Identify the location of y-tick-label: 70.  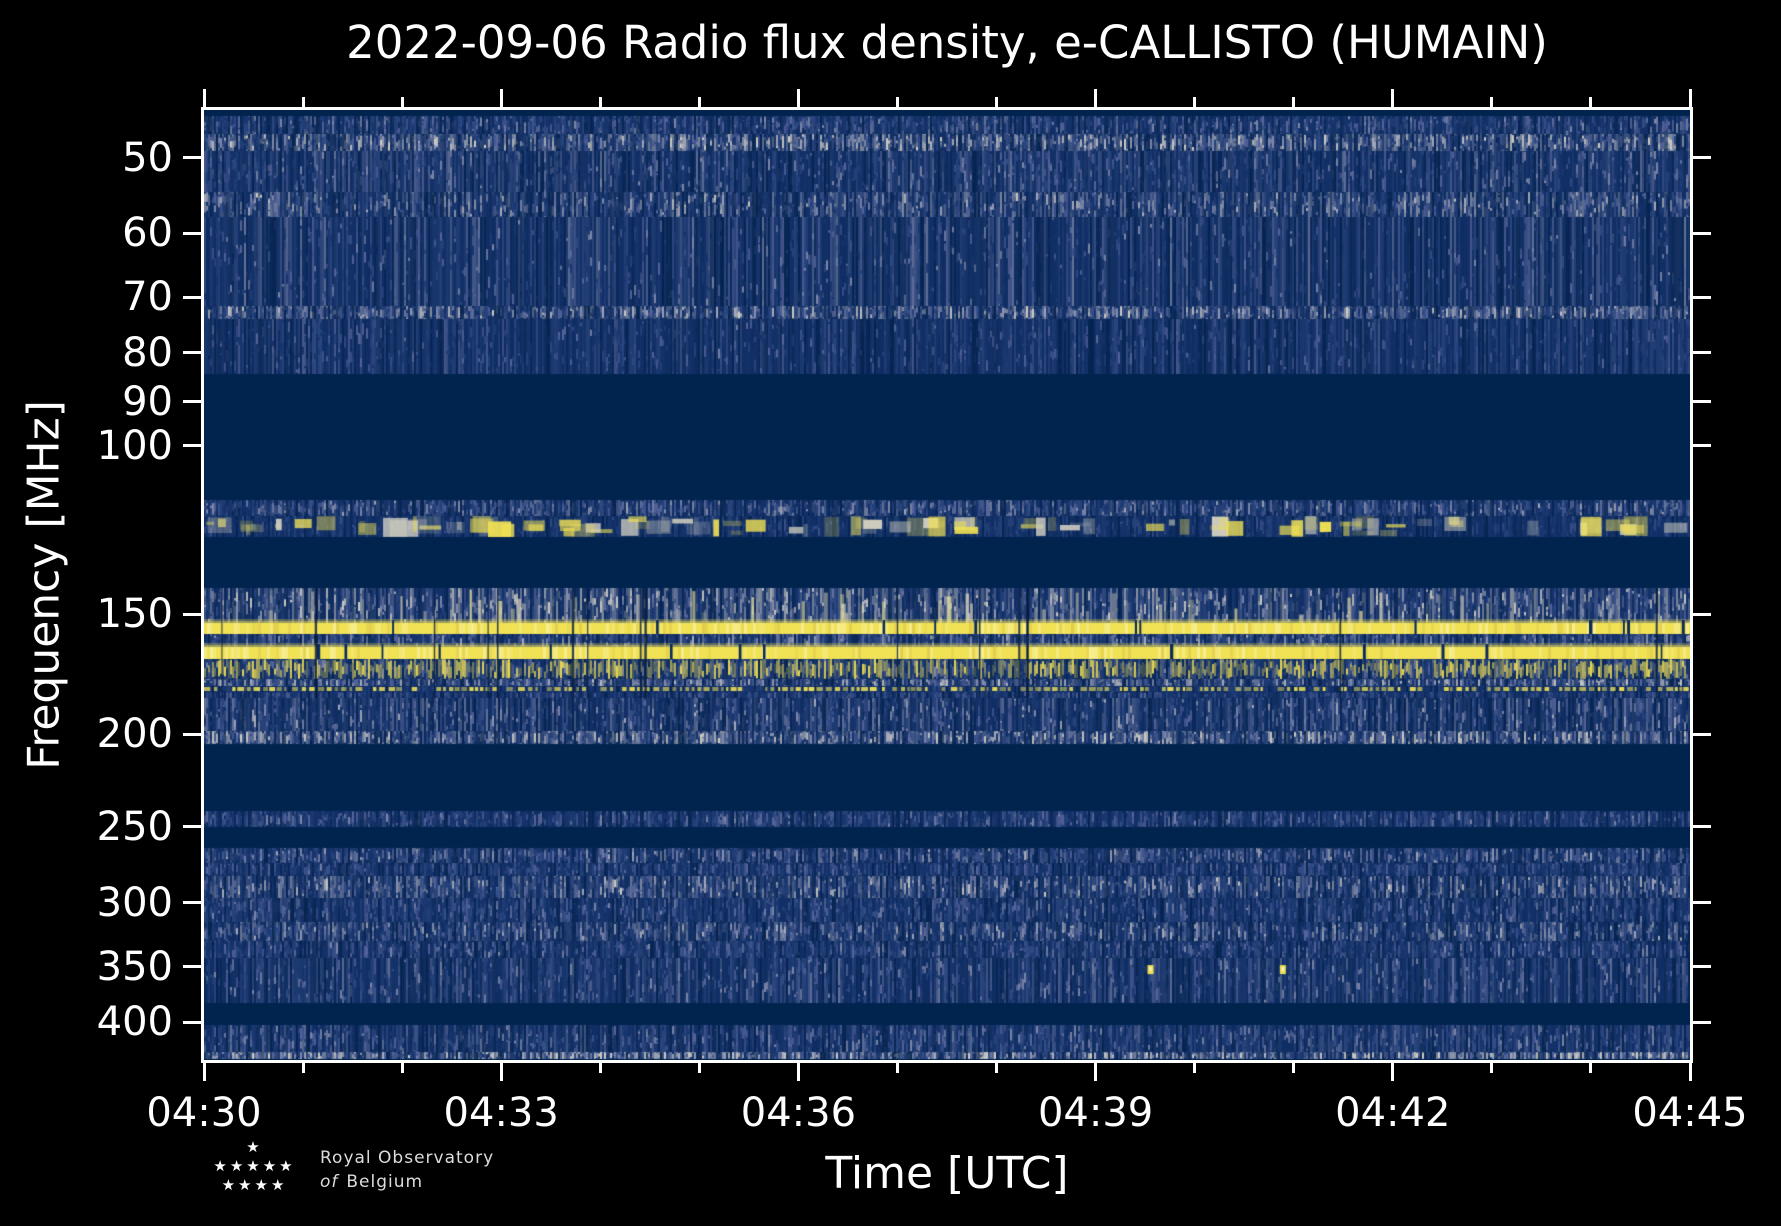
(147, 297).